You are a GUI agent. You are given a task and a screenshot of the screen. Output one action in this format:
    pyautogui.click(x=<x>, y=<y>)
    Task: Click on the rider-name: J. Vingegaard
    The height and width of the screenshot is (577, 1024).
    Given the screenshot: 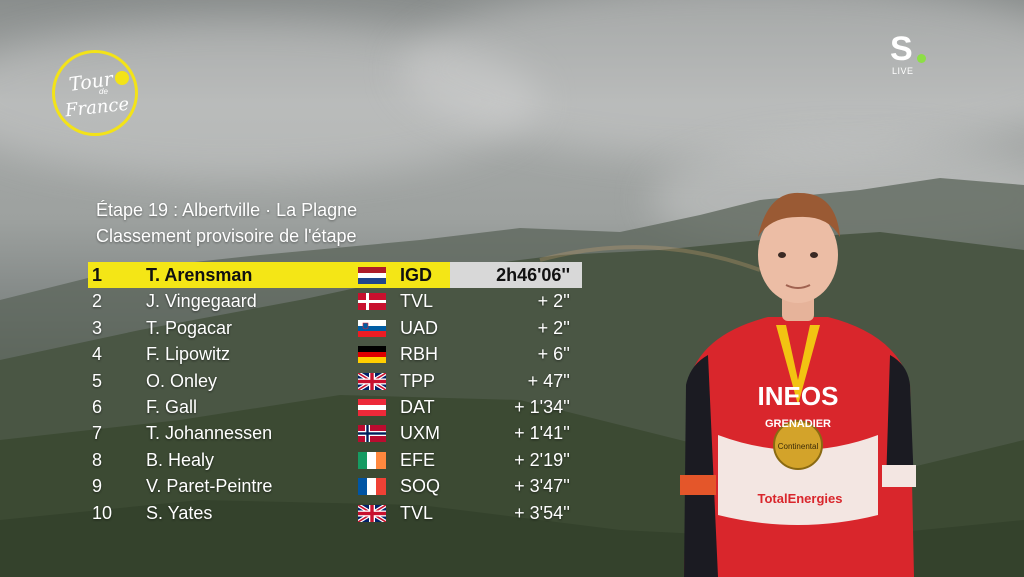 What is the action you would take?
    pyautogui.click(x=201, y=301)
    